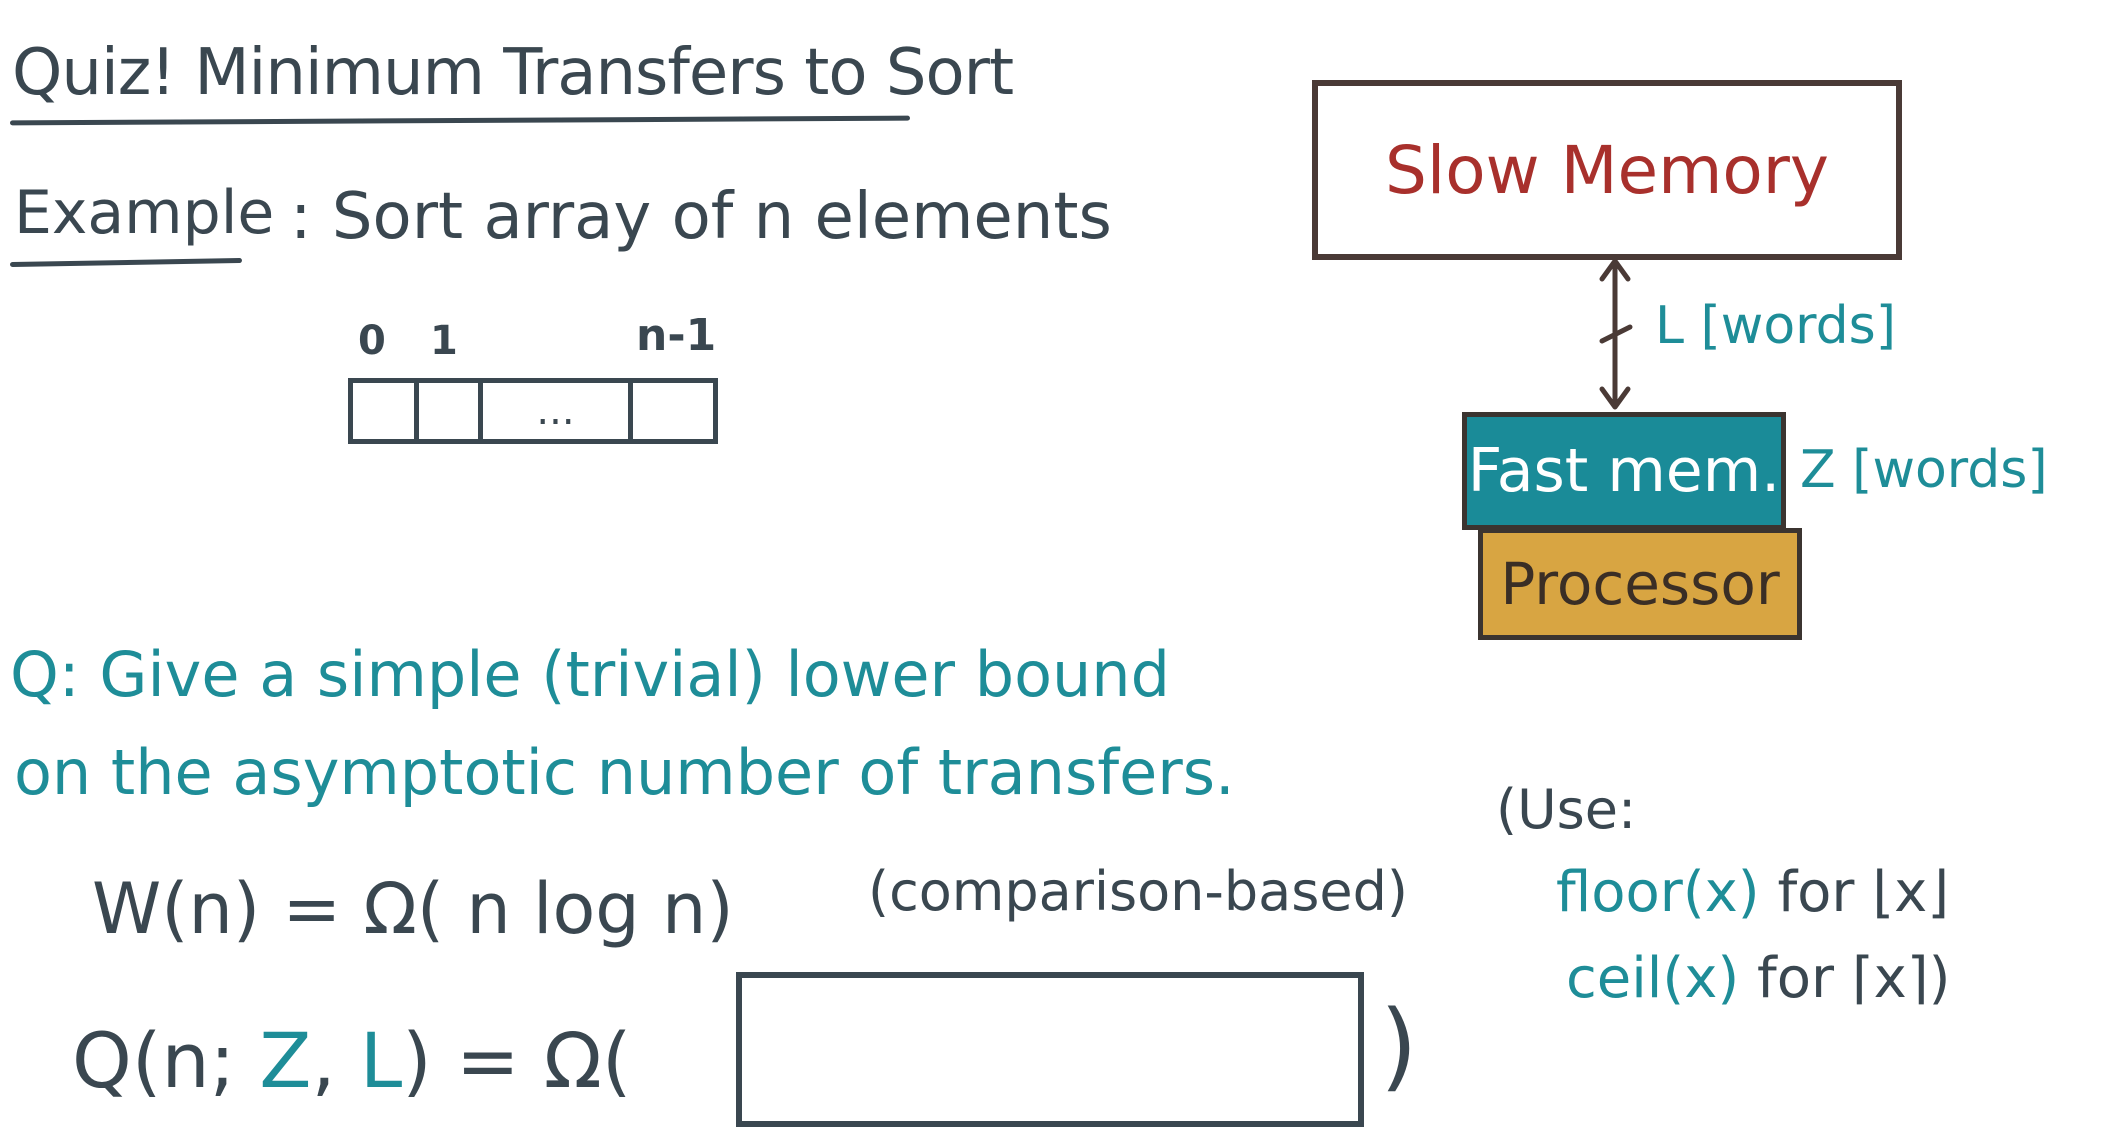 The width and height of the screenshot is (2102, 1145). I want to click on transfers-suffix: ) = Ω(, so click(517, 1060).